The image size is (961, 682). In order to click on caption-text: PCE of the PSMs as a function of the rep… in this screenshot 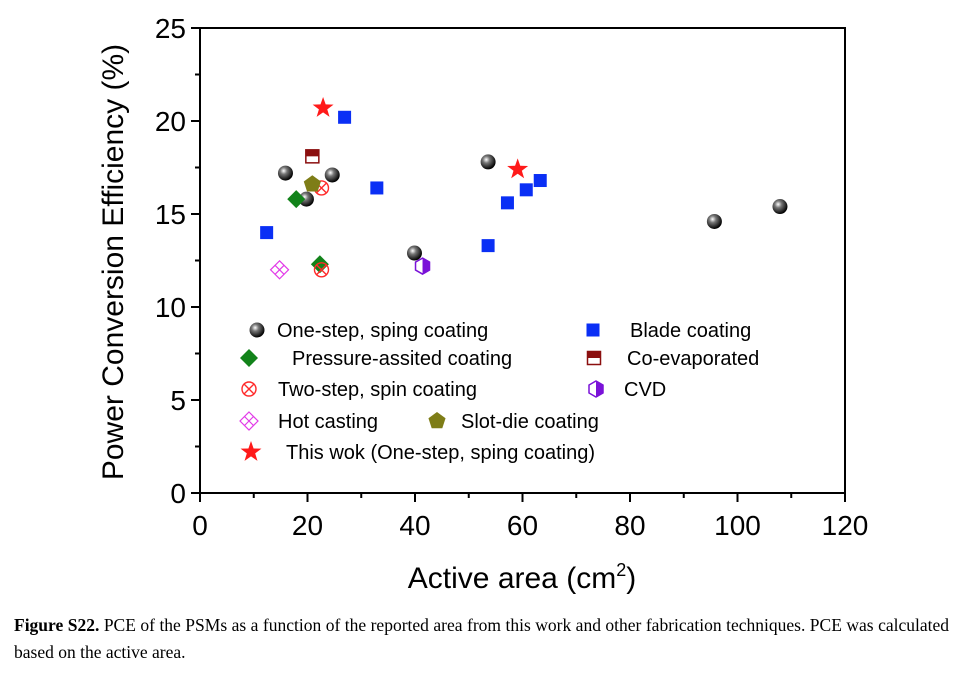, I will do `click(481, 638)`.